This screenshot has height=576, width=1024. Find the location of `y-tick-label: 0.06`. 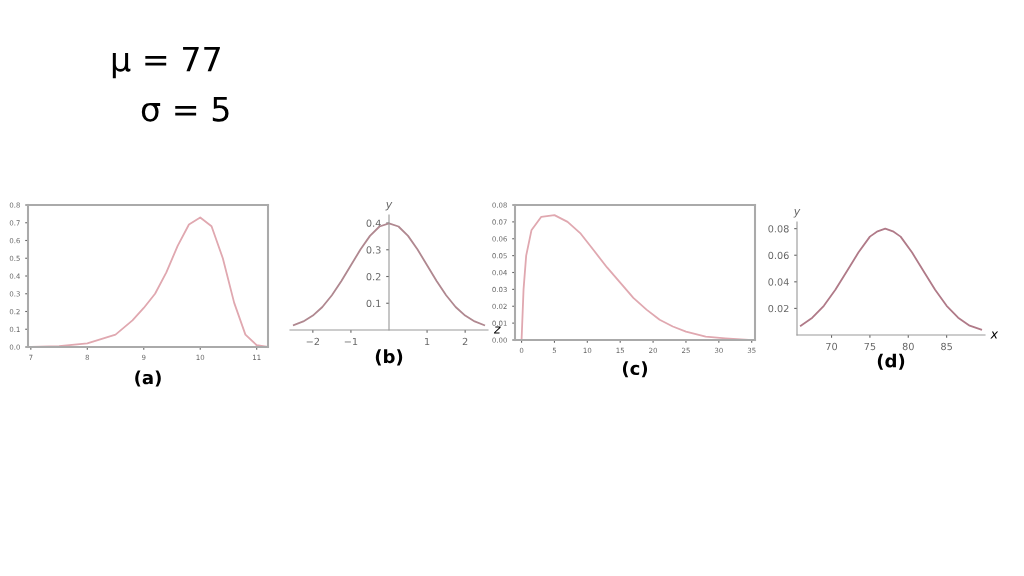

y-tick-label: 0.06 is located at coordinates (778, 255).